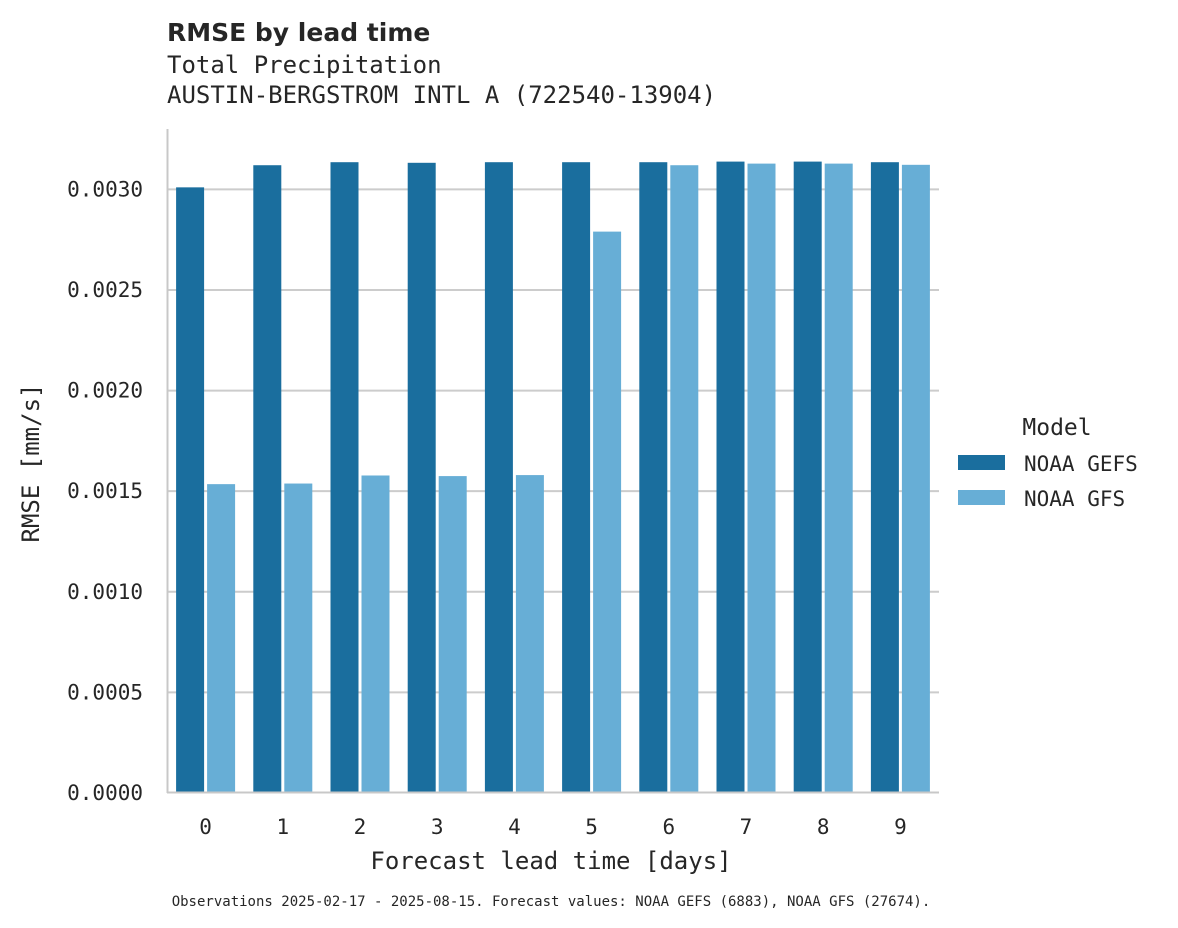 The width and height of the screenshot is (1178, 928). Describe the element at coordinates (1056, 428) in the screenshot. I see `legend-title: Model` at that location.